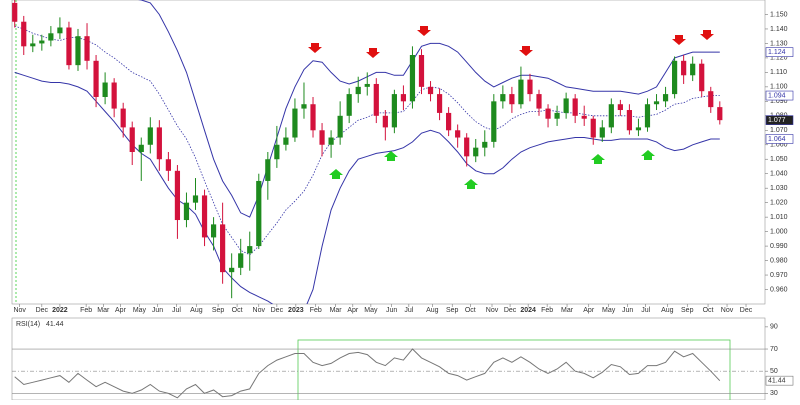  Describe the element at coordinates (779, 289) in the screenshot. I see `y-tick-label: 0.960` at that location.